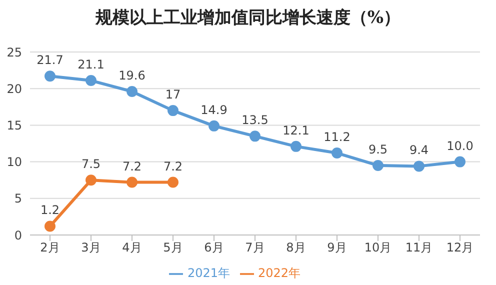 This screenshot has height=285, width=496. What do you see at coordinates (173, 247) in the screenshot?
I see `x-tick-label: 5月` at bounding box center [173, 247].